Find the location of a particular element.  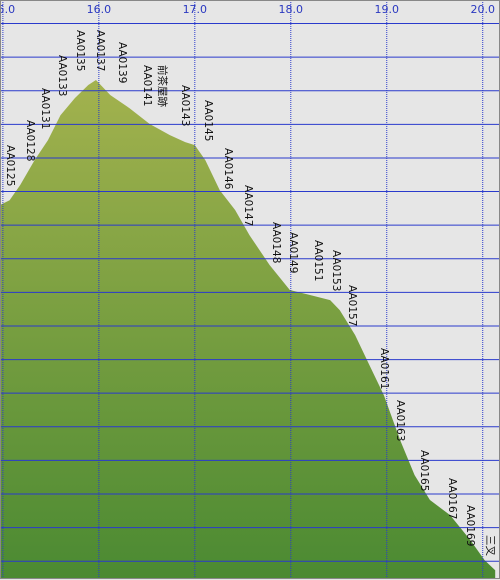

waypoint-label: AA0135 is located at coordinates (80, 50).